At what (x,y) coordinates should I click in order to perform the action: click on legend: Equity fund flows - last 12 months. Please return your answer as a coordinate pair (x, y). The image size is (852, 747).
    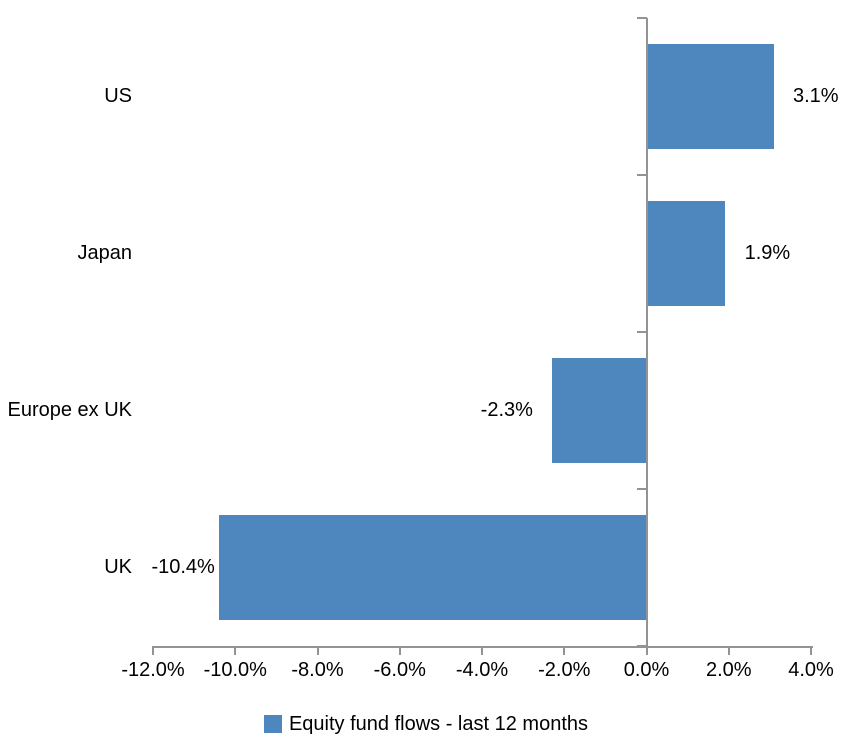
    Looking at the image, I should click on (426, 724).